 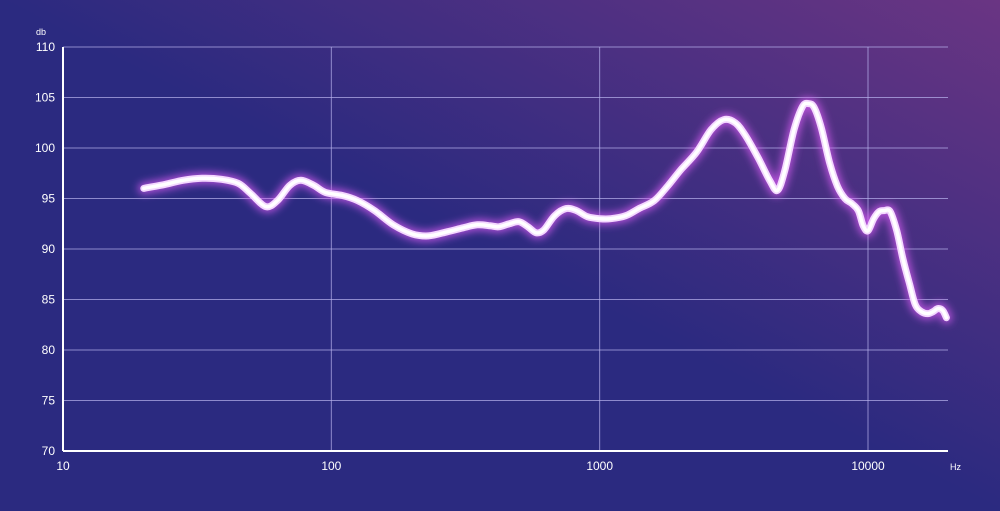 I want to click on x-tick-label: 10000, so click(x=868, y=466).